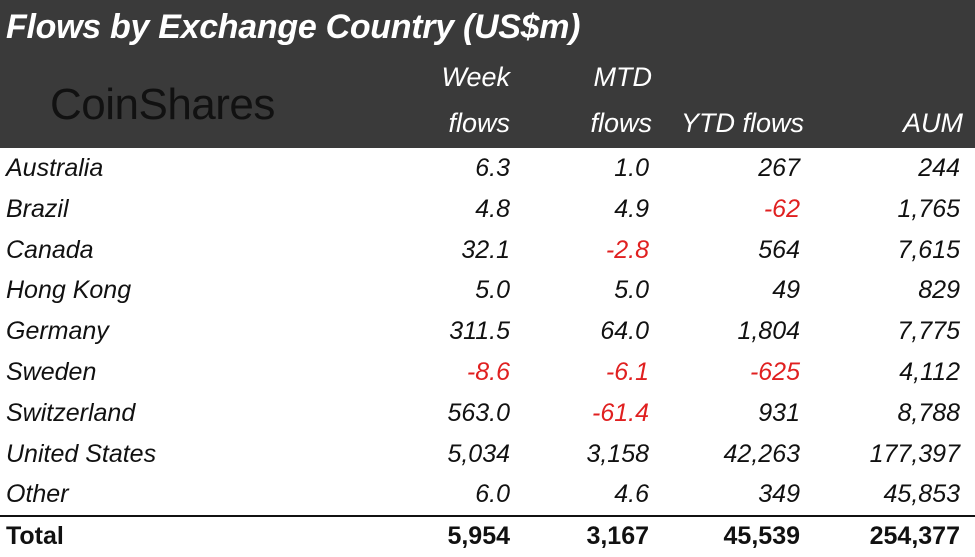  I want to click on country-cell: Sweden, so click(51, 372).